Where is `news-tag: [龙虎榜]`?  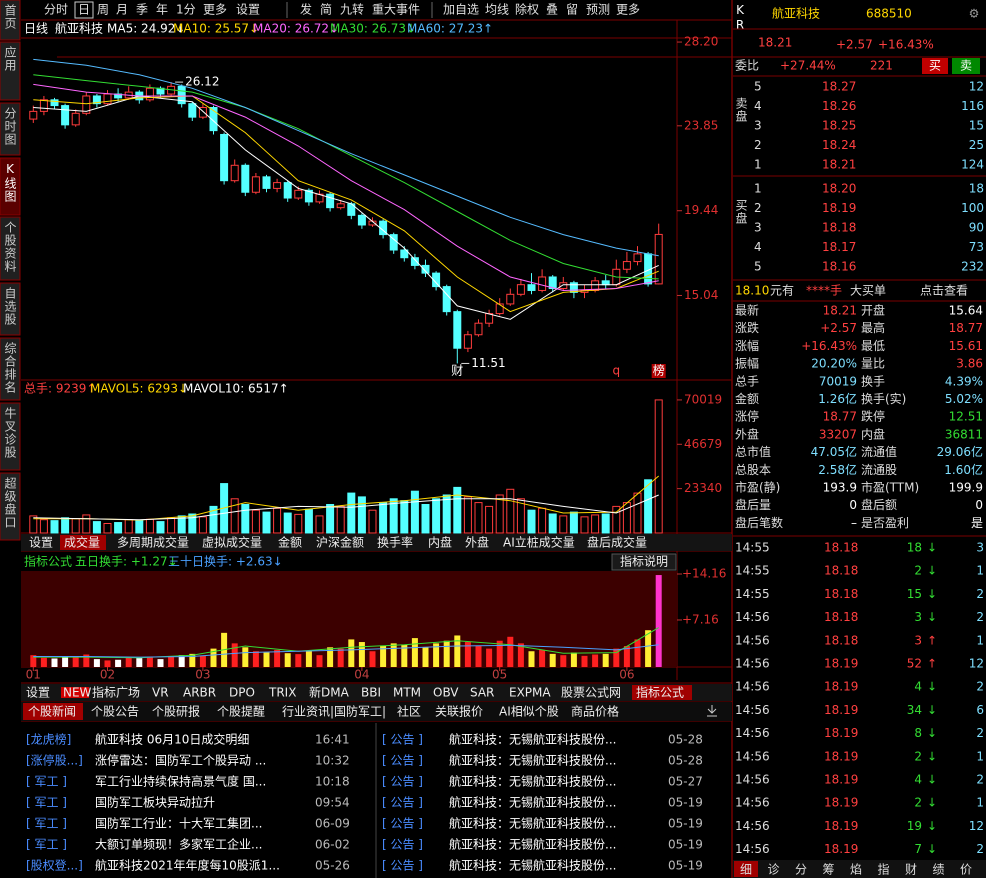 news-tag: [龙虎榜] is located at coordinates (48, 739).